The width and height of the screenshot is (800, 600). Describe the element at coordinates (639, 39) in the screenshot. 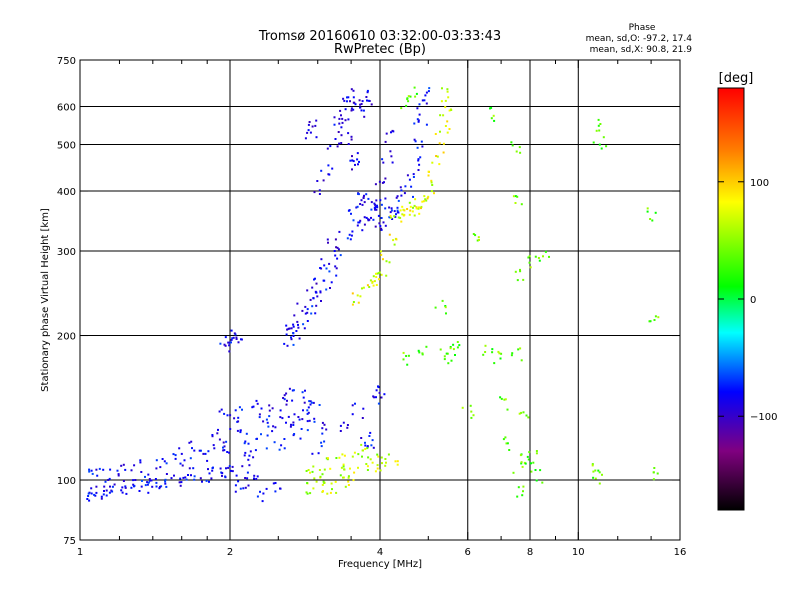

I see `stats-o-mode: mean, sd,O: -97.2, 17.4` at that location.